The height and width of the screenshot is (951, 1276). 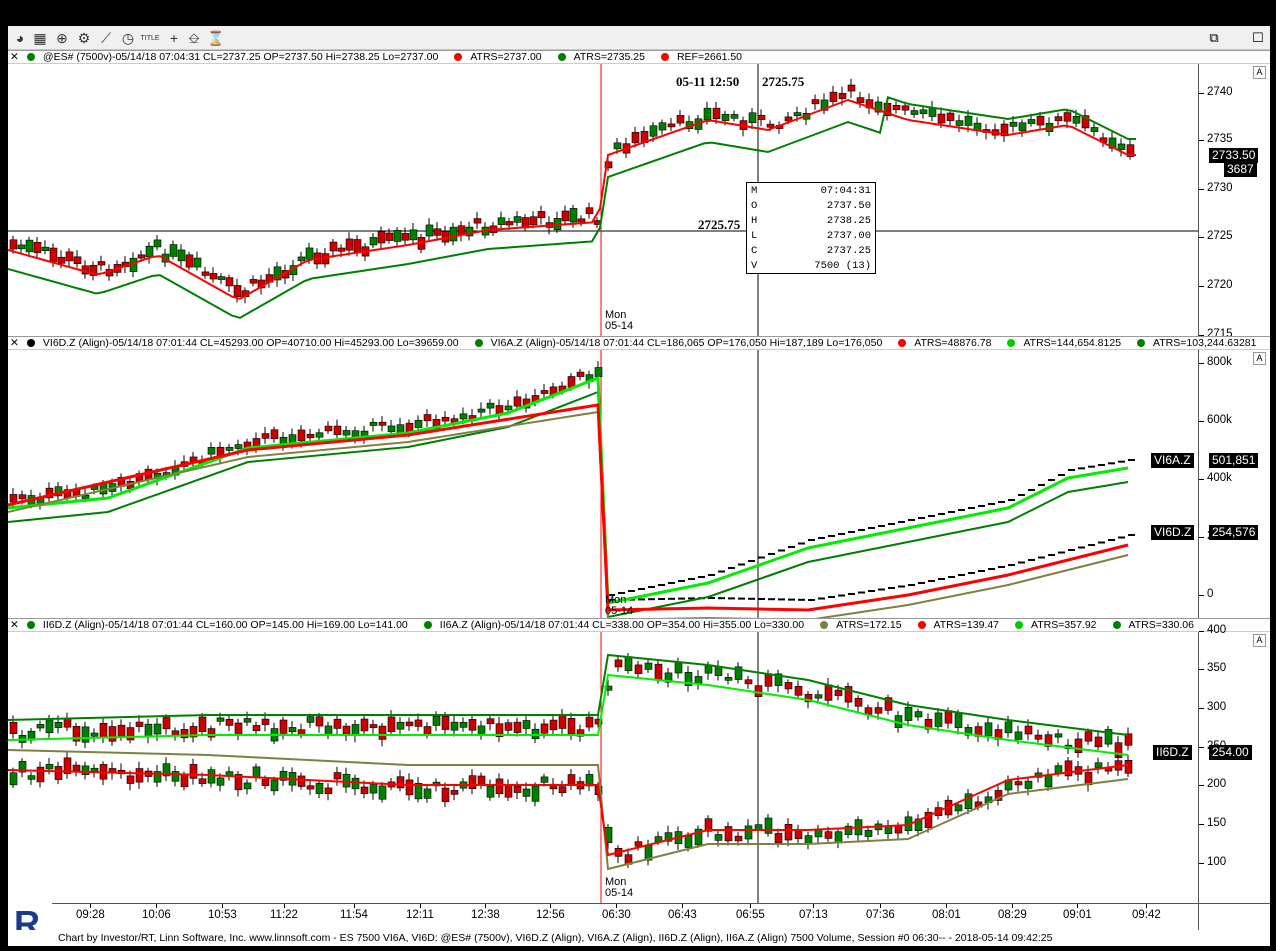 What do you see at coordinates (1068, 343) in the screenshot?
I see `header-item: ATRS=144,654.8125` at bounding box center [1068, 343].